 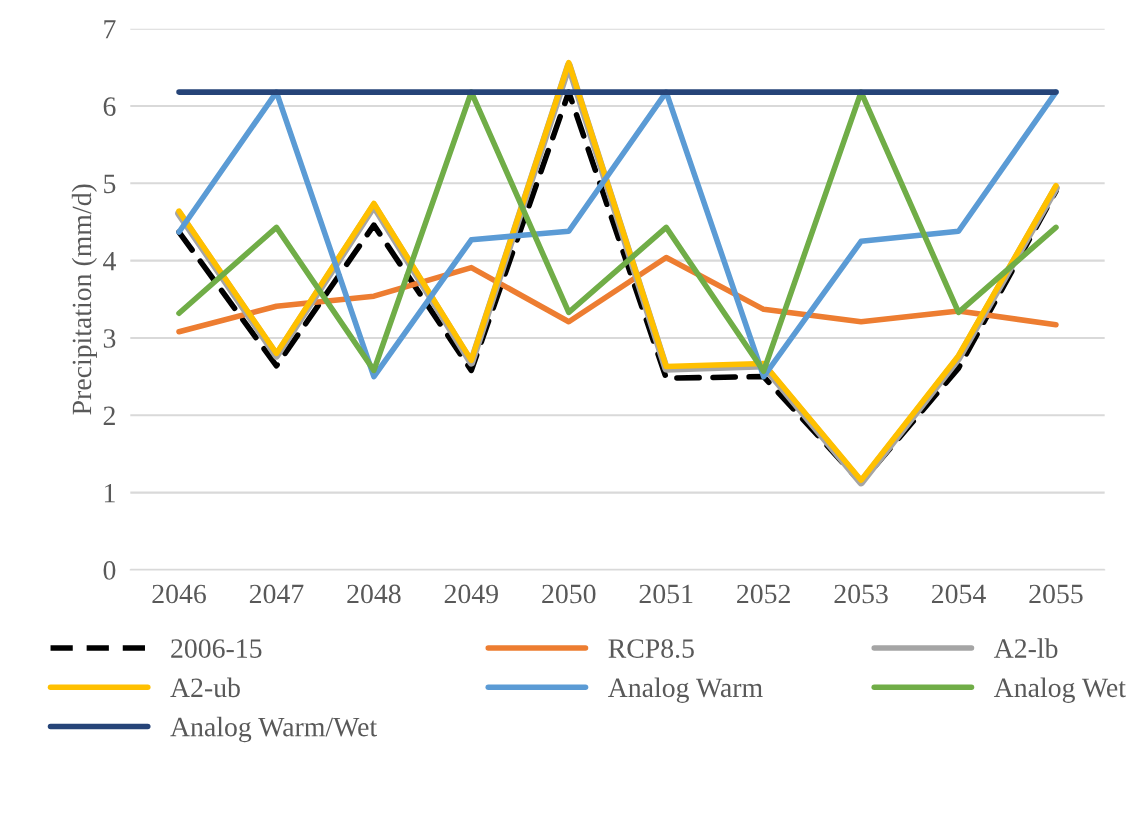 I want to click on legend-label: Analog Wet, so click(x=1059, y=690).